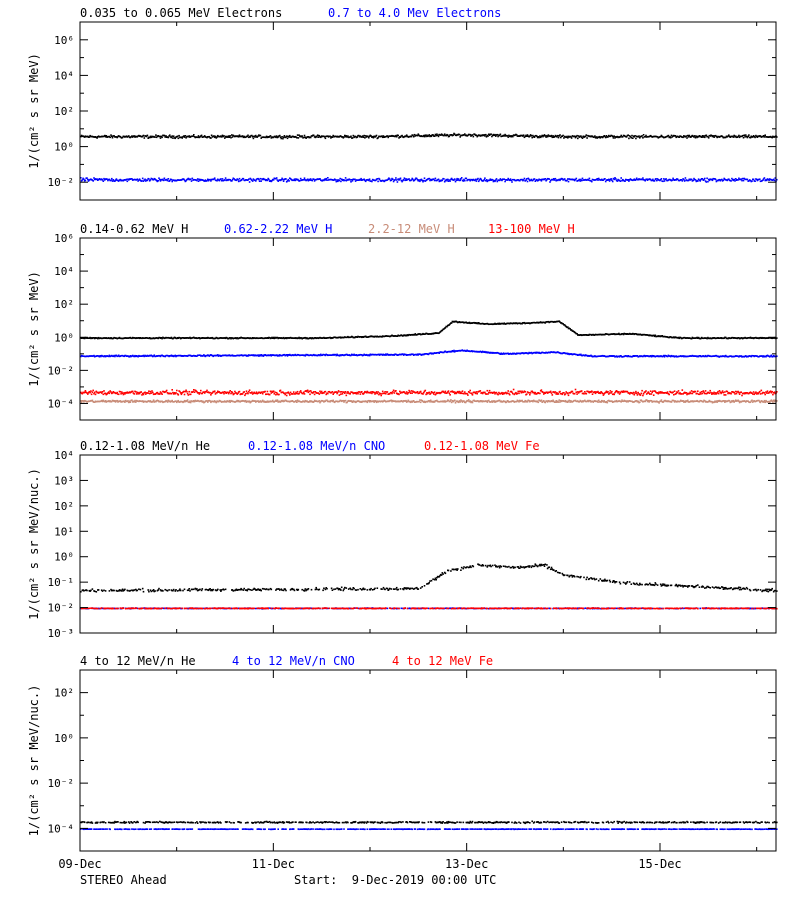 The image size is (800, 900). What do you see at coordinates (181, 13) in the screenshot?
I see `legend-entry: 0.035 to 0.065 MeV Electrons` at bounding box center [181, 13].